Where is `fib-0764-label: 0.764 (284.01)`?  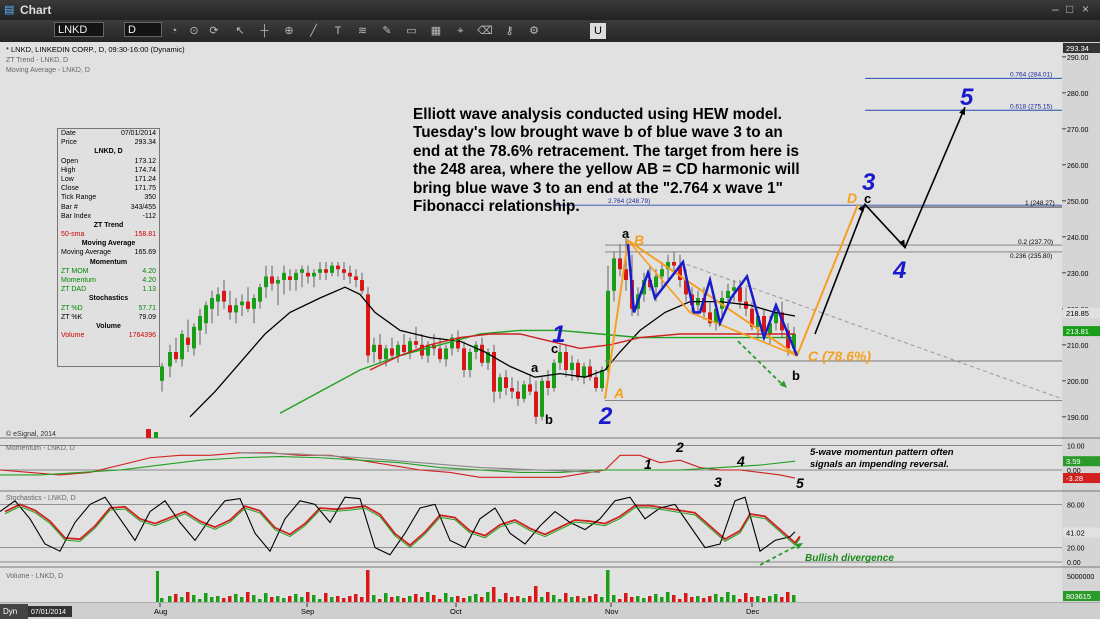 fib-0764-label: 0.764 (284.01) is located at coordinates (1031, 74).